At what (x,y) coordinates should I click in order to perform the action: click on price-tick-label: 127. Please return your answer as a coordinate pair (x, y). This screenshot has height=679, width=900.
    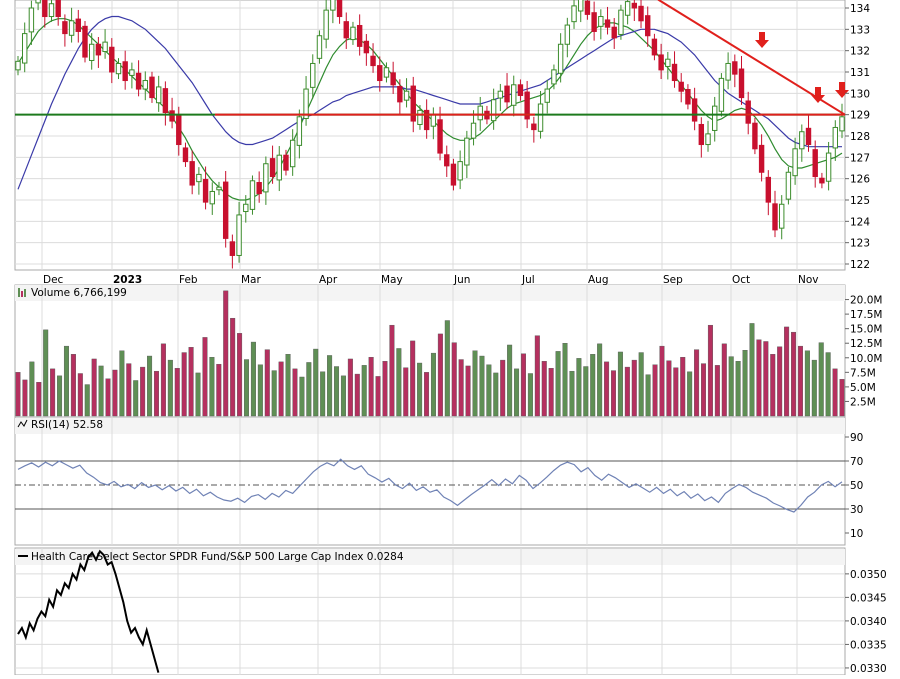
    Looking at the image, I should click on (860, 158).